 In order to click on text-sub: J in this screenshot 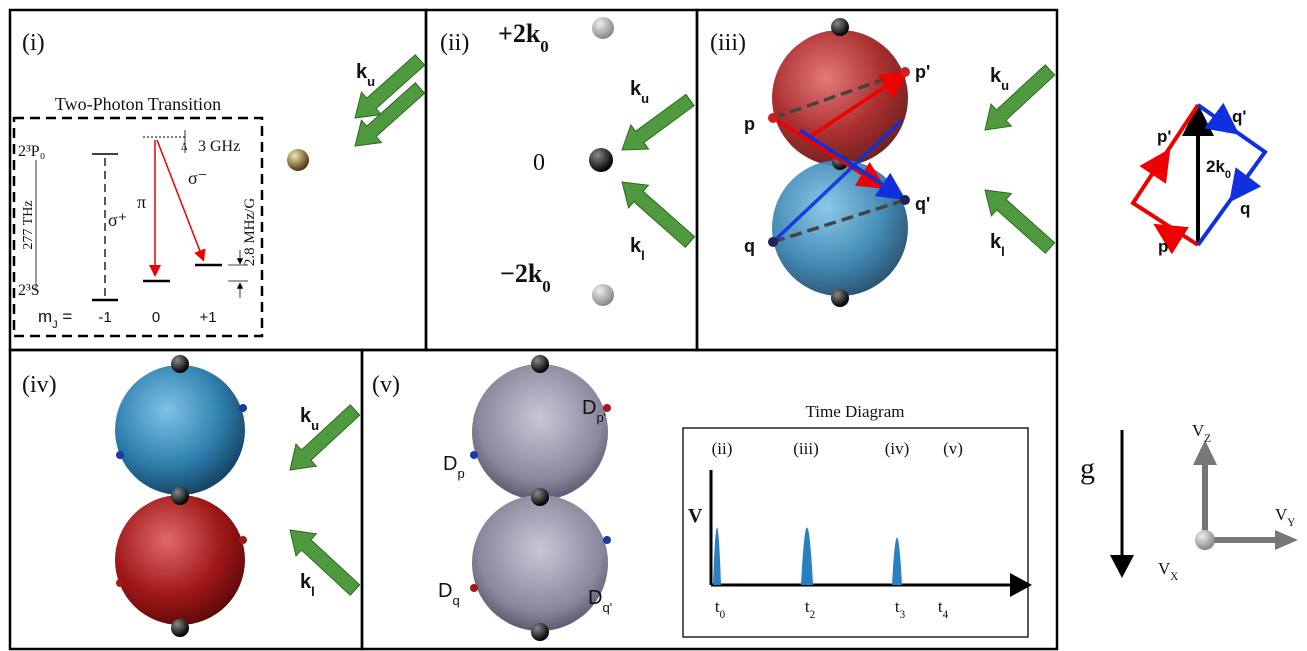, I will do `click(55, 325)`.